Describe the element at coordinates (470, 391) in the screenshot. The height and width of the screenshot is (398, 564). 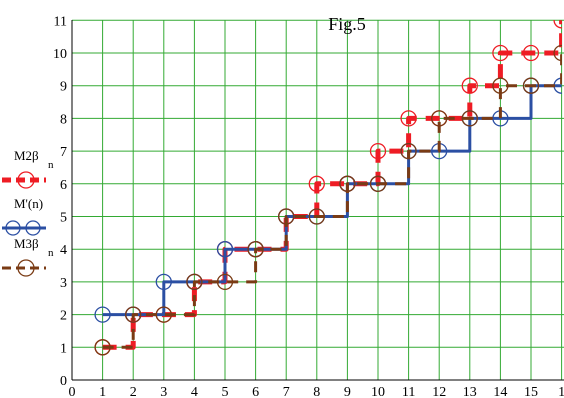
I see `x-tick-label-13: 13` at that location.